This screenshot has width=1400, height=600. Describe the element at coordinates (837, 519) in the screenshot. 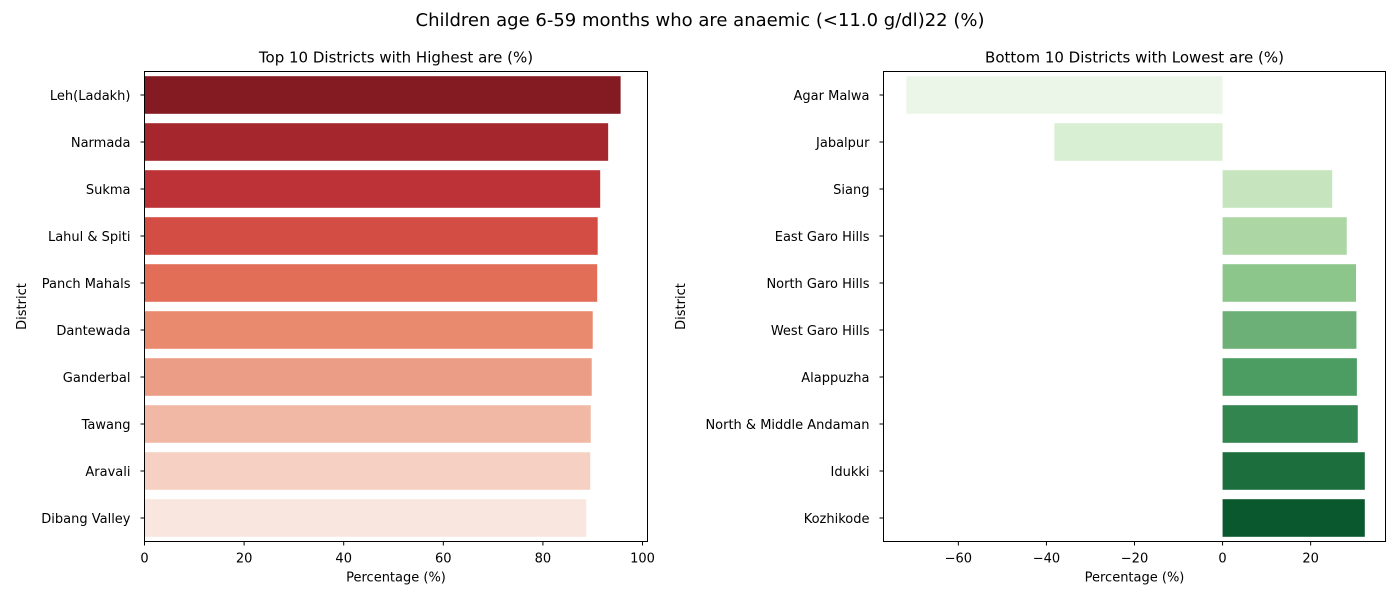

I see `right-ytick-label-9: Kozhikode` at that location.